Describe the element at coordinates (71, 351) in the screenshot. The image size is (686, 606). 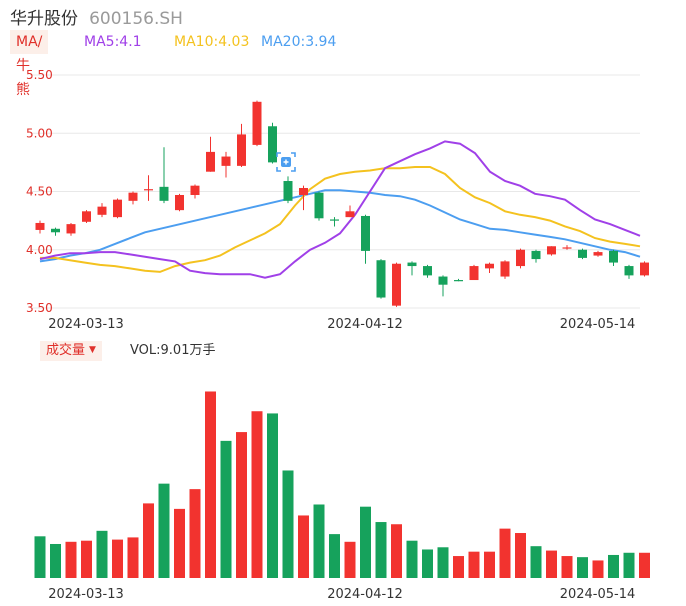
I see `volume-selector-button: 成交量 ▼` at that location.